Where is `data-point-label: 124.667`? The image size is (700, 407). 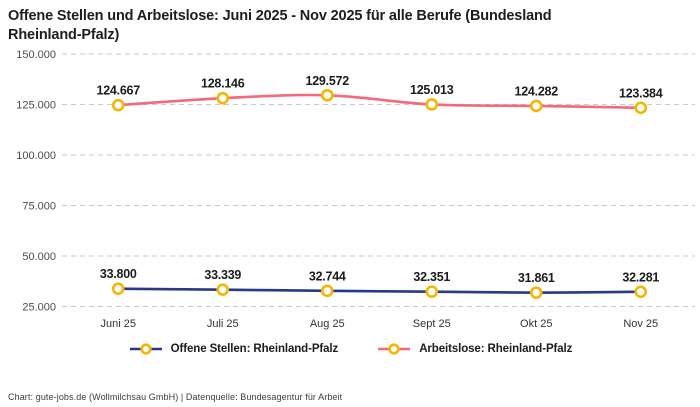 data-point-label: 124.667 is located at coordinates (119, 91).